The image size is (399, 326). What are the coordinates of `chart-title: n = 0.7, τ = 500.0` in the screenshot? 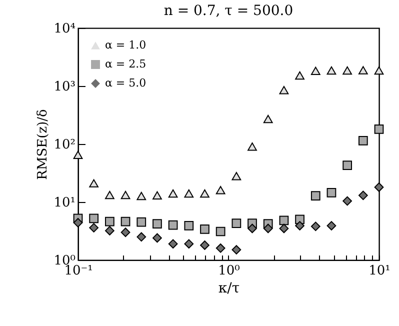 It's located at (229, 11).